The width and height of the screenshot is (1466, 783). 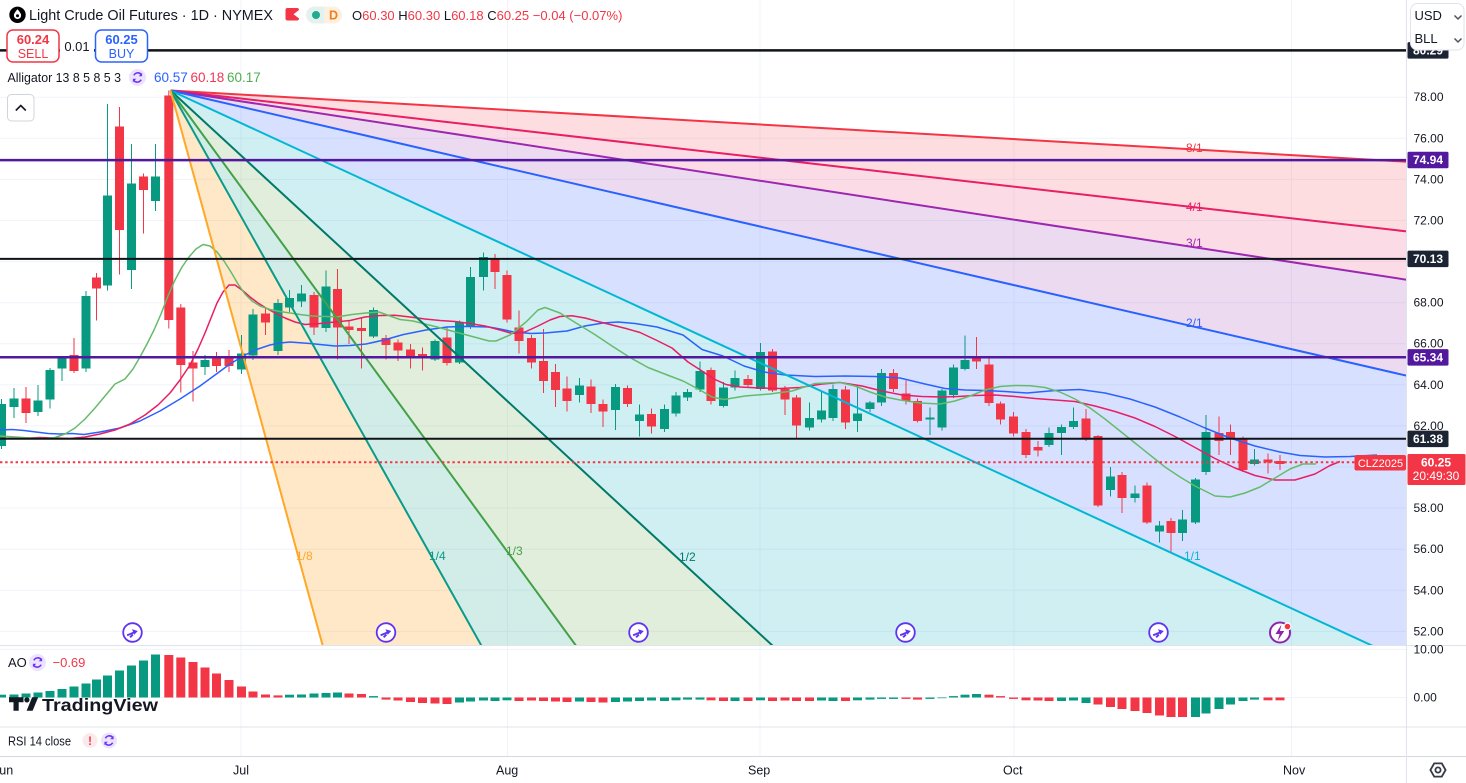 I want to click on svg-text: RSI 14 close, so click(x=39, y=741).